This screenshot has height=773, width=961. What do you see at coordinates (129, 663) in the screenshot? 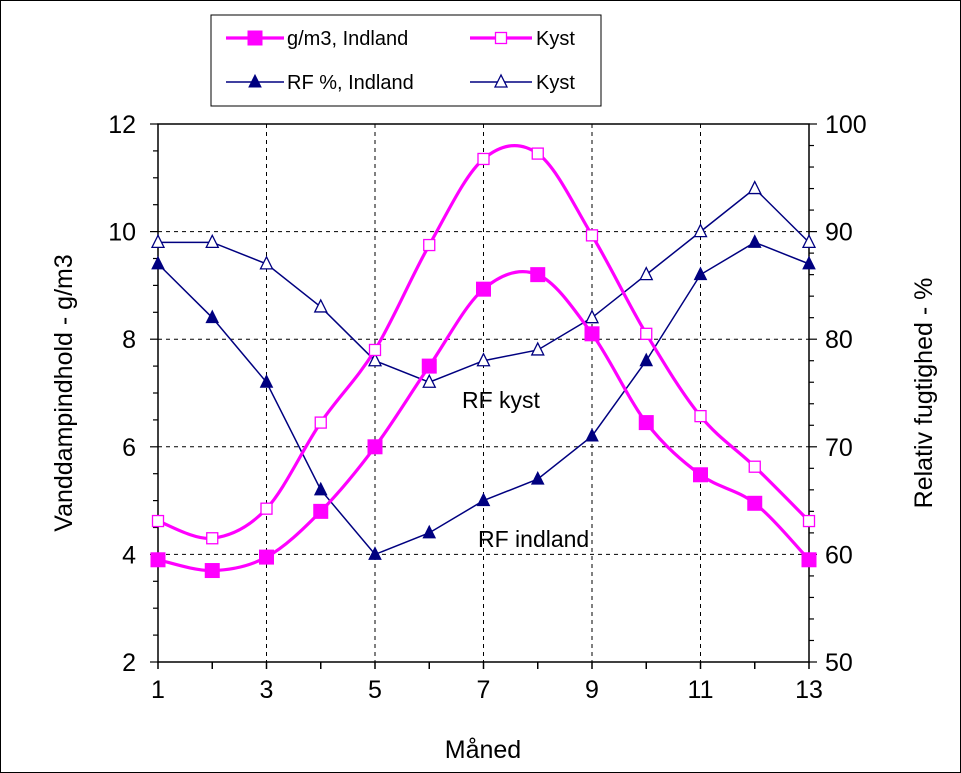
I see `y-left-tick-label: 2` at bounding box center [129, 663].